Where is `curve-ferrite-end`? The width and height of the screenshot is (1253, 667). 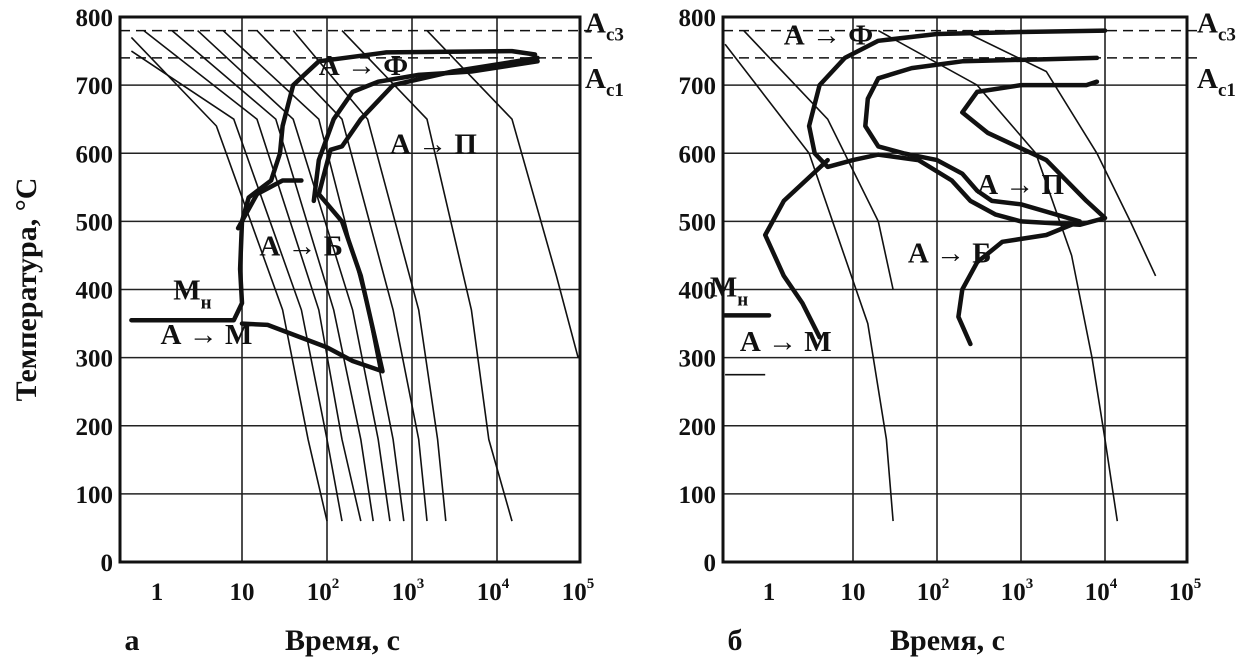
curve-ferrite-end is located at coordinates (425, 131).